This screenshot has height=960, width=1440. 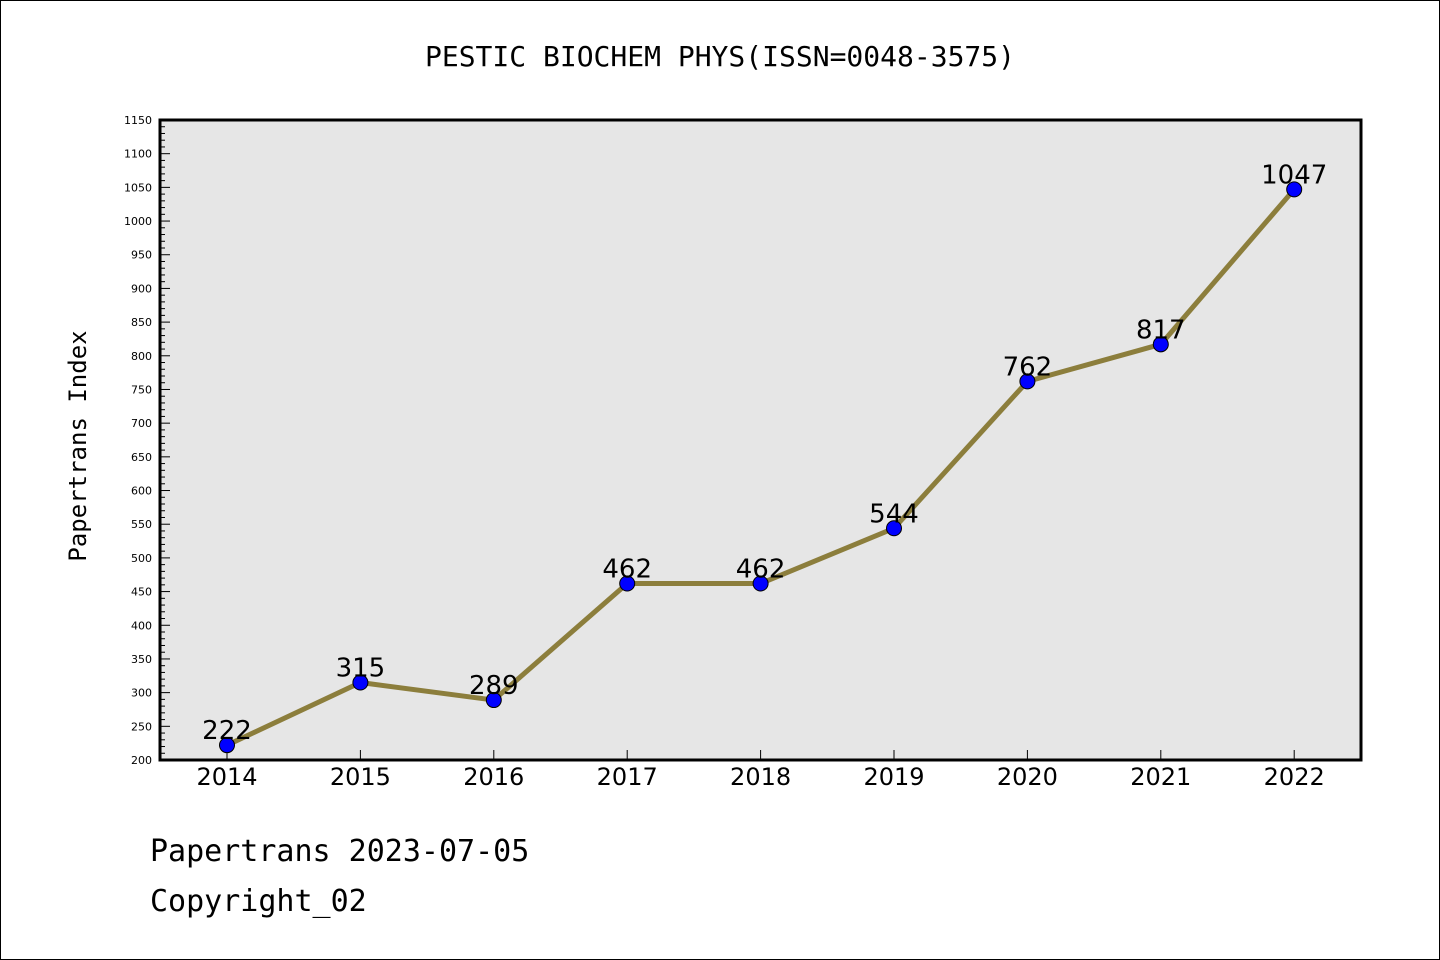 I want to click on y-tick-label: 600, so click(x=141, y=491).